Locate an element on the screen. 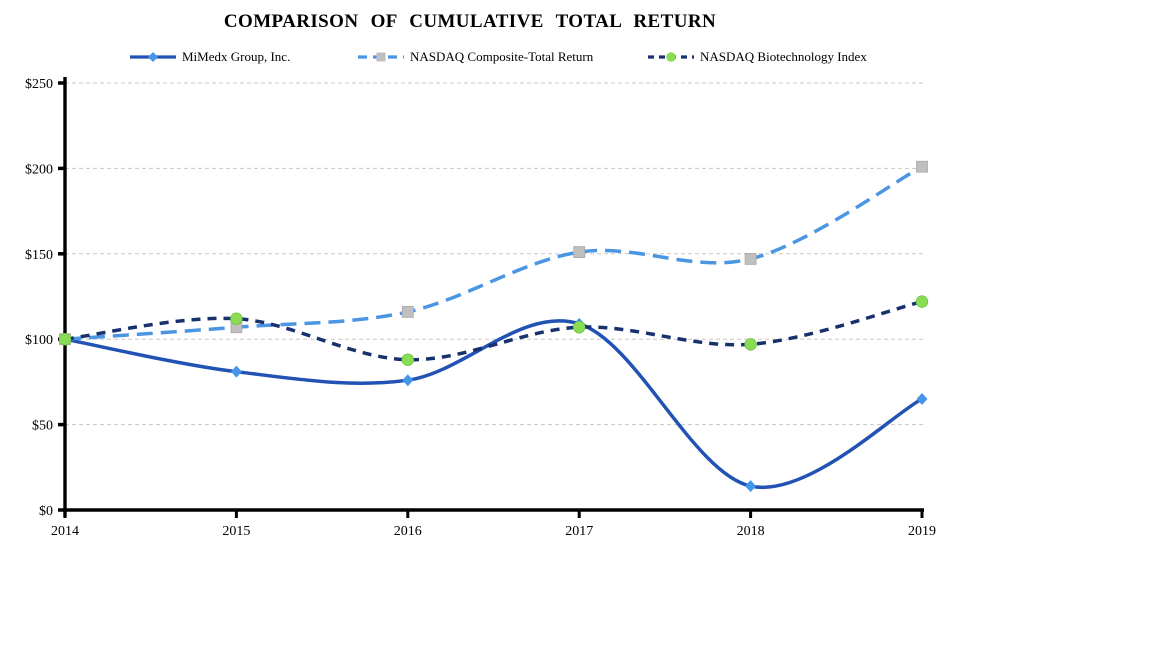 The image size is (1152, 648). marker-square-s1-p3 is located at coordinates (579, 252).